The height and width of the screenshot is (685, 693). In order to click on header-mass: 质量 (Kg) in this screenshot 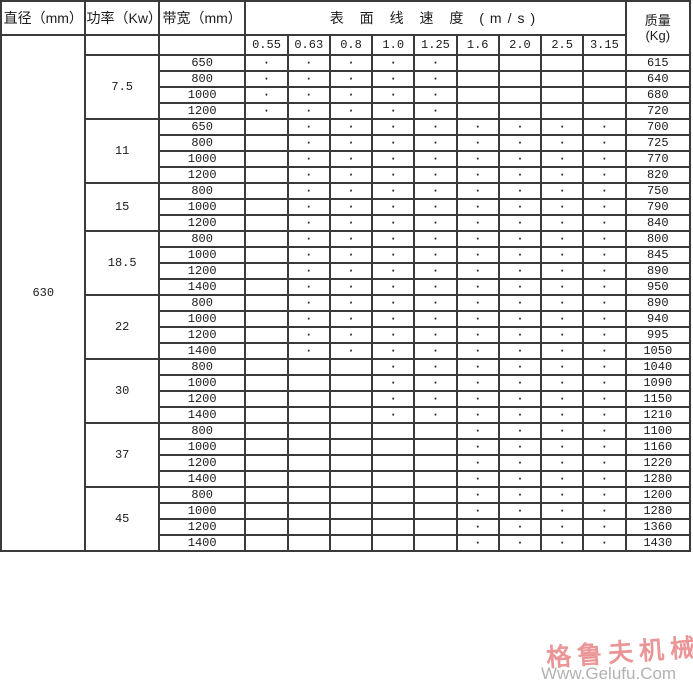, I will do `click(658, 28)`.